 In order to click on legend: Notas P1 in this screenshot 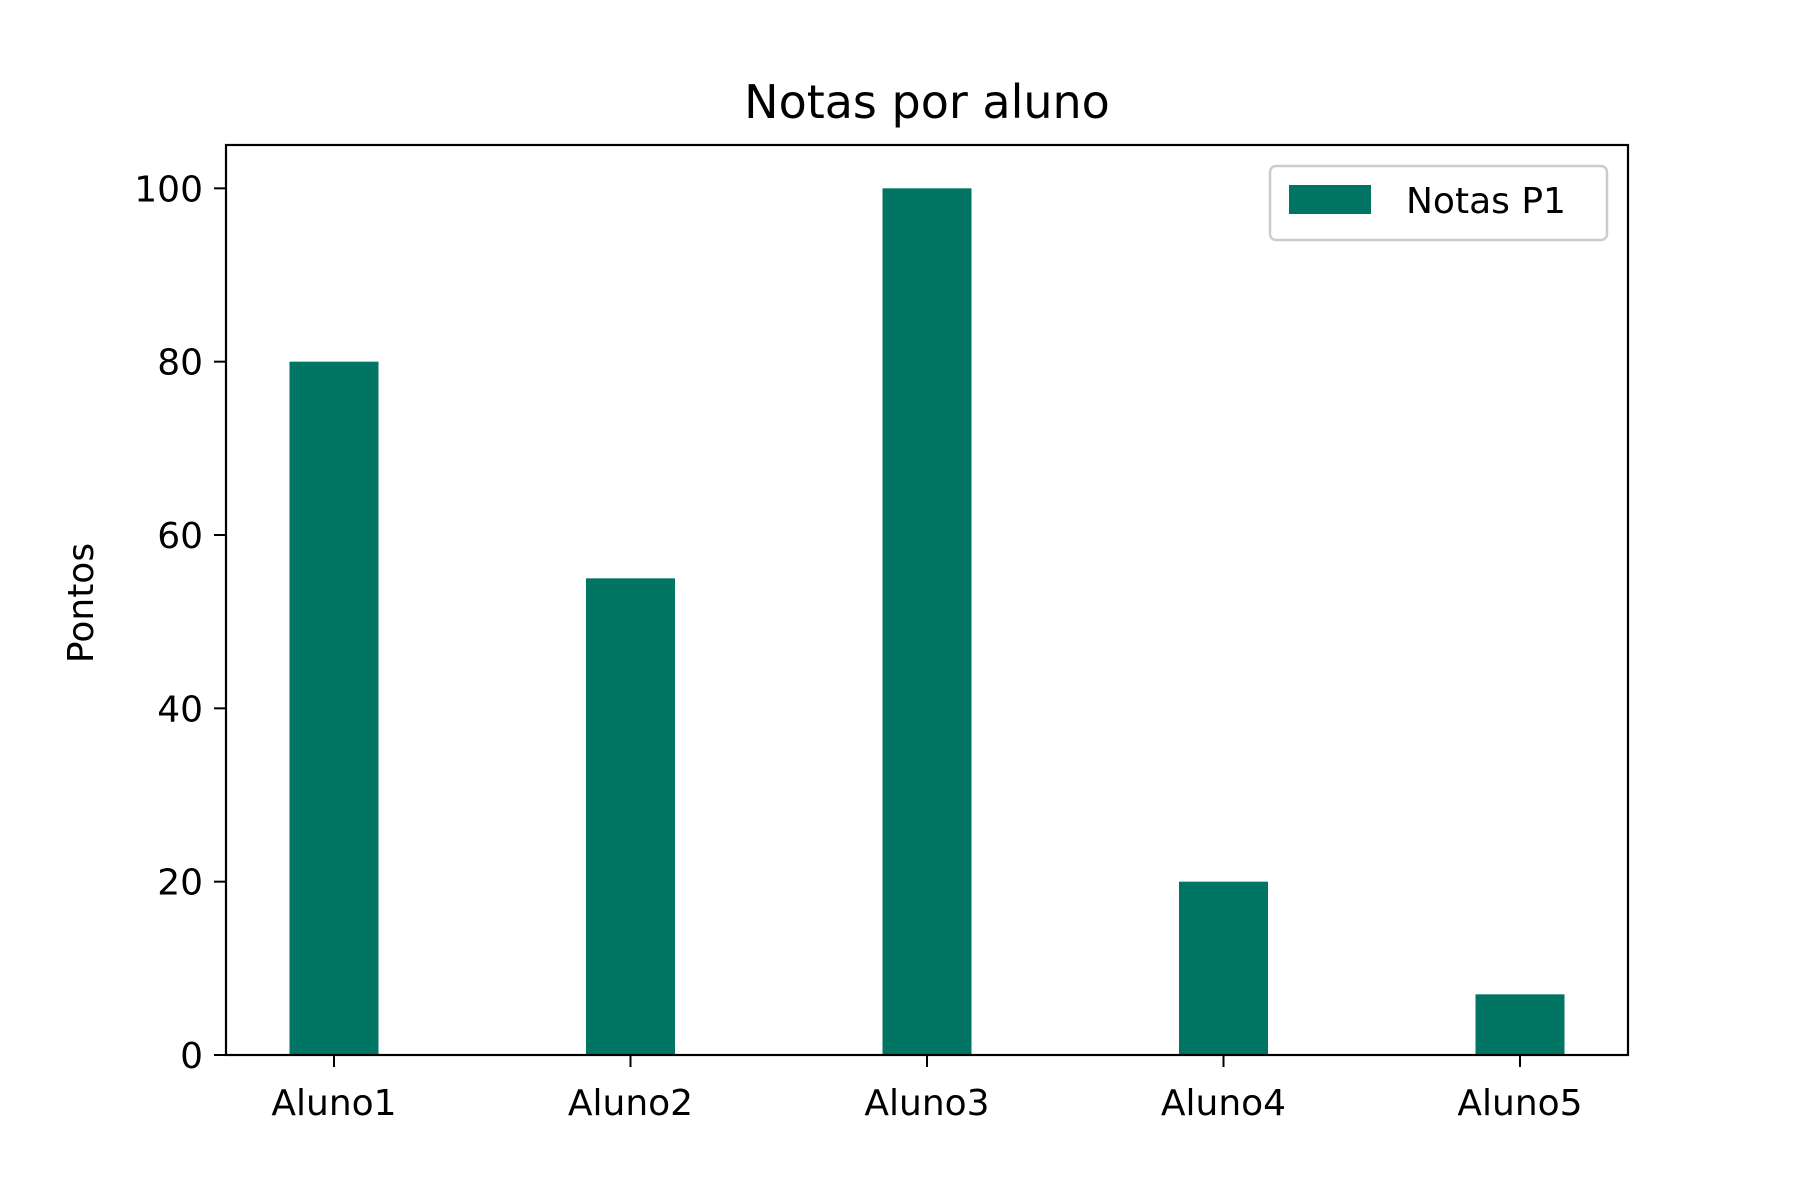, I will do `click(1438, 203)`.